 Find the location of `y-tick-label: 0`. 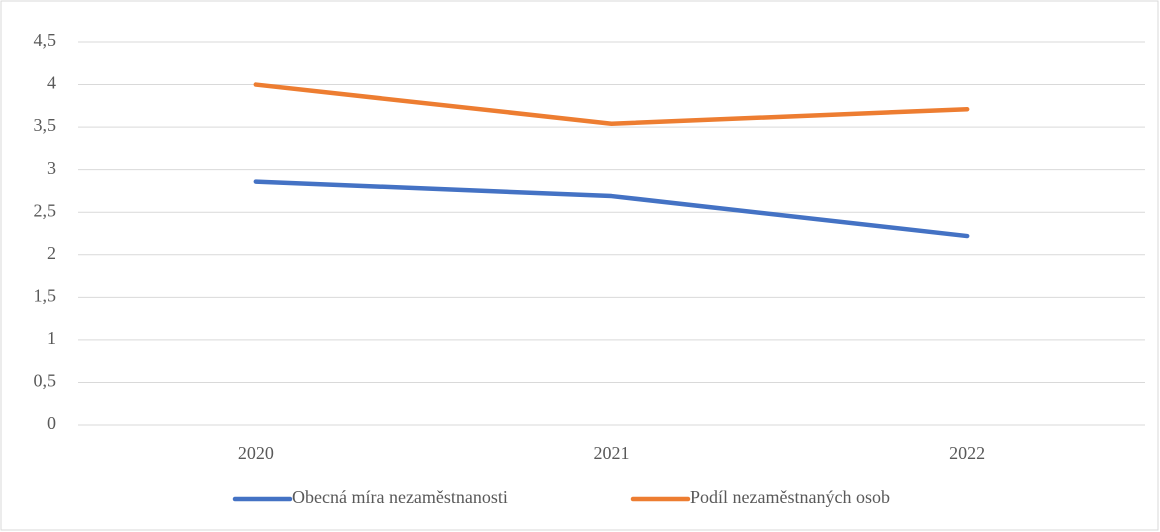

y-tick-label: 0 is located at coordinates (51, 423).